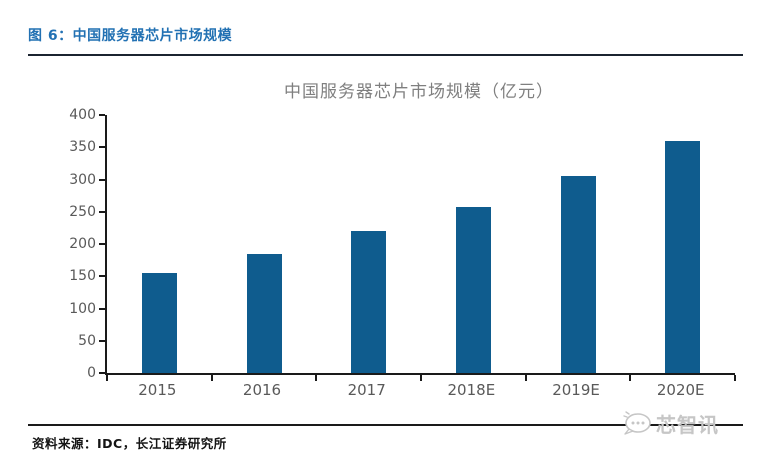 This screenshot has width=769, height=452. I want to click on bar-slot-2019E, so click(578, 244).